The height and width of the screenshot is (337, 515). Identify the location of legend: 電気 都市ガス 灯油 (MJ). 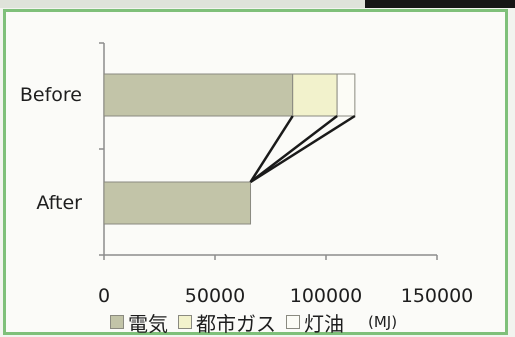
(254, 322).